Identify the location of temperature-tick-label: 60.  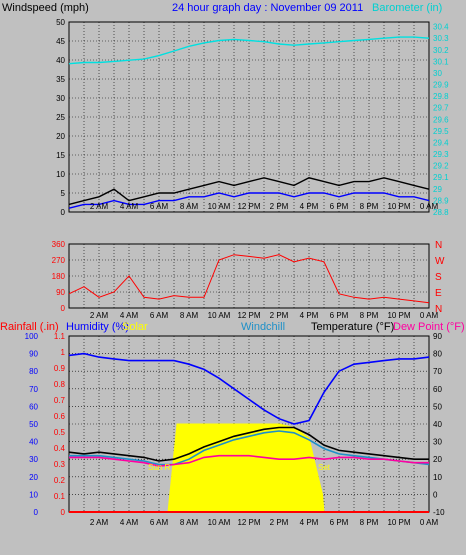
(437, 389).